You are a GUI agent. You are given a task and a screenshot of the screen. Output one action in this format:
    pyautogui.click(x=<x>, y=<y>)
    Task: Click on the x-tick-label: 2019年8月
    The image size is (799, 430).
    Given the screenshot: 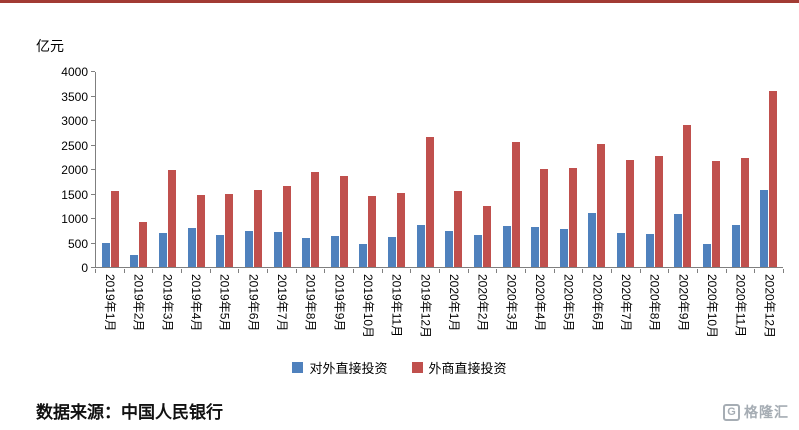 What is the action you would take?
    pyautogui.click(x=310, y=303)
    